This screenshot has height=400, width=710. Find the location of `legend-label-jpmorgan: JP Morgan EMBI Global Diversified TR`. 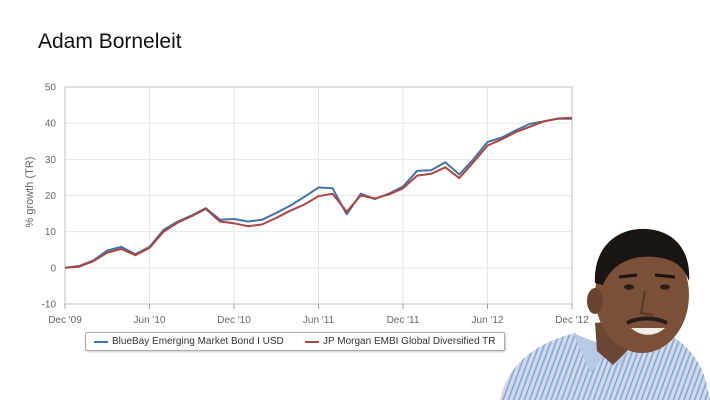

legend-label-jpmorgan: JP Morgan EMBI Global Diversified TR is located at coordinates (409, 341).